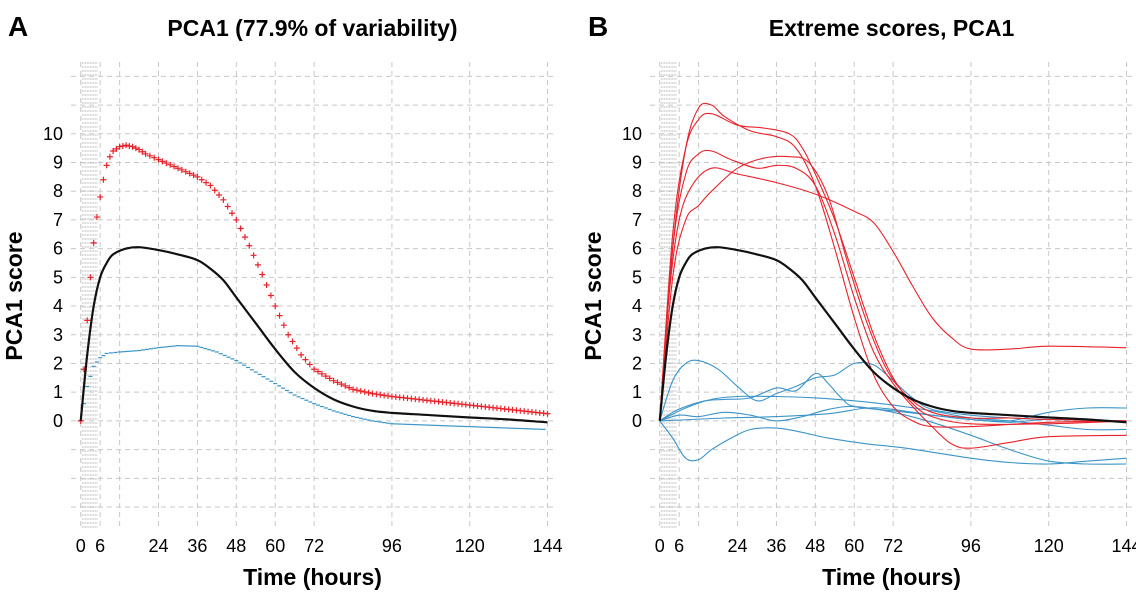 This screenshot has height=593, width=1136. What do you see at coordinates (1123, 546) in the screenshot?
I see `x-tick-label: 144` at bounding box center [1123, 546].